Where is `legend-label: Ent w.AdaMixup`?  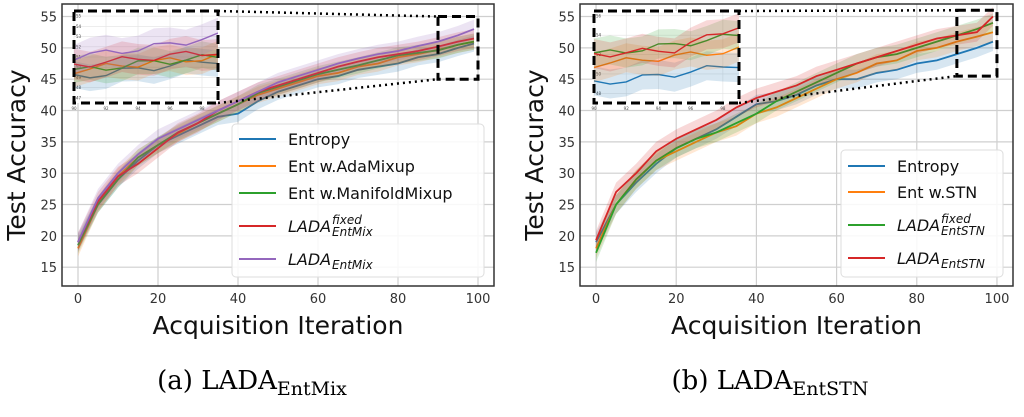 legend-label: Ent w.AdaMixup is located at coordinates (351, 166).